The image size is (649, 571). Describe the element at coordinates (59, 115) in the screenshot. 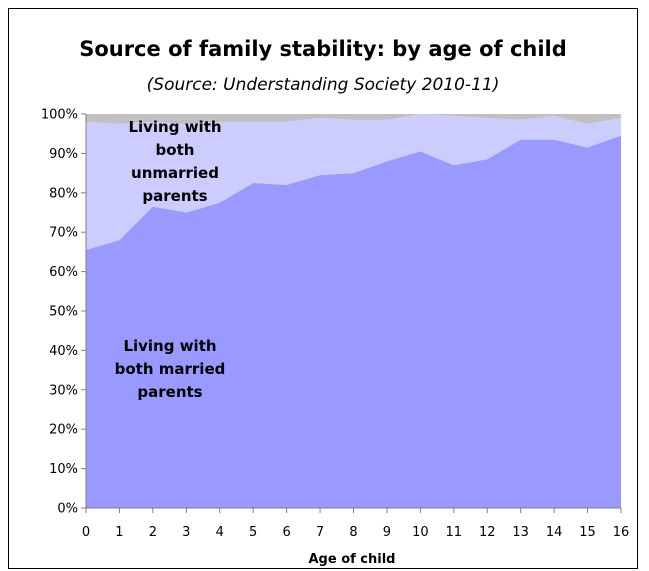

I see `y-tick-label: 100%` at that location.